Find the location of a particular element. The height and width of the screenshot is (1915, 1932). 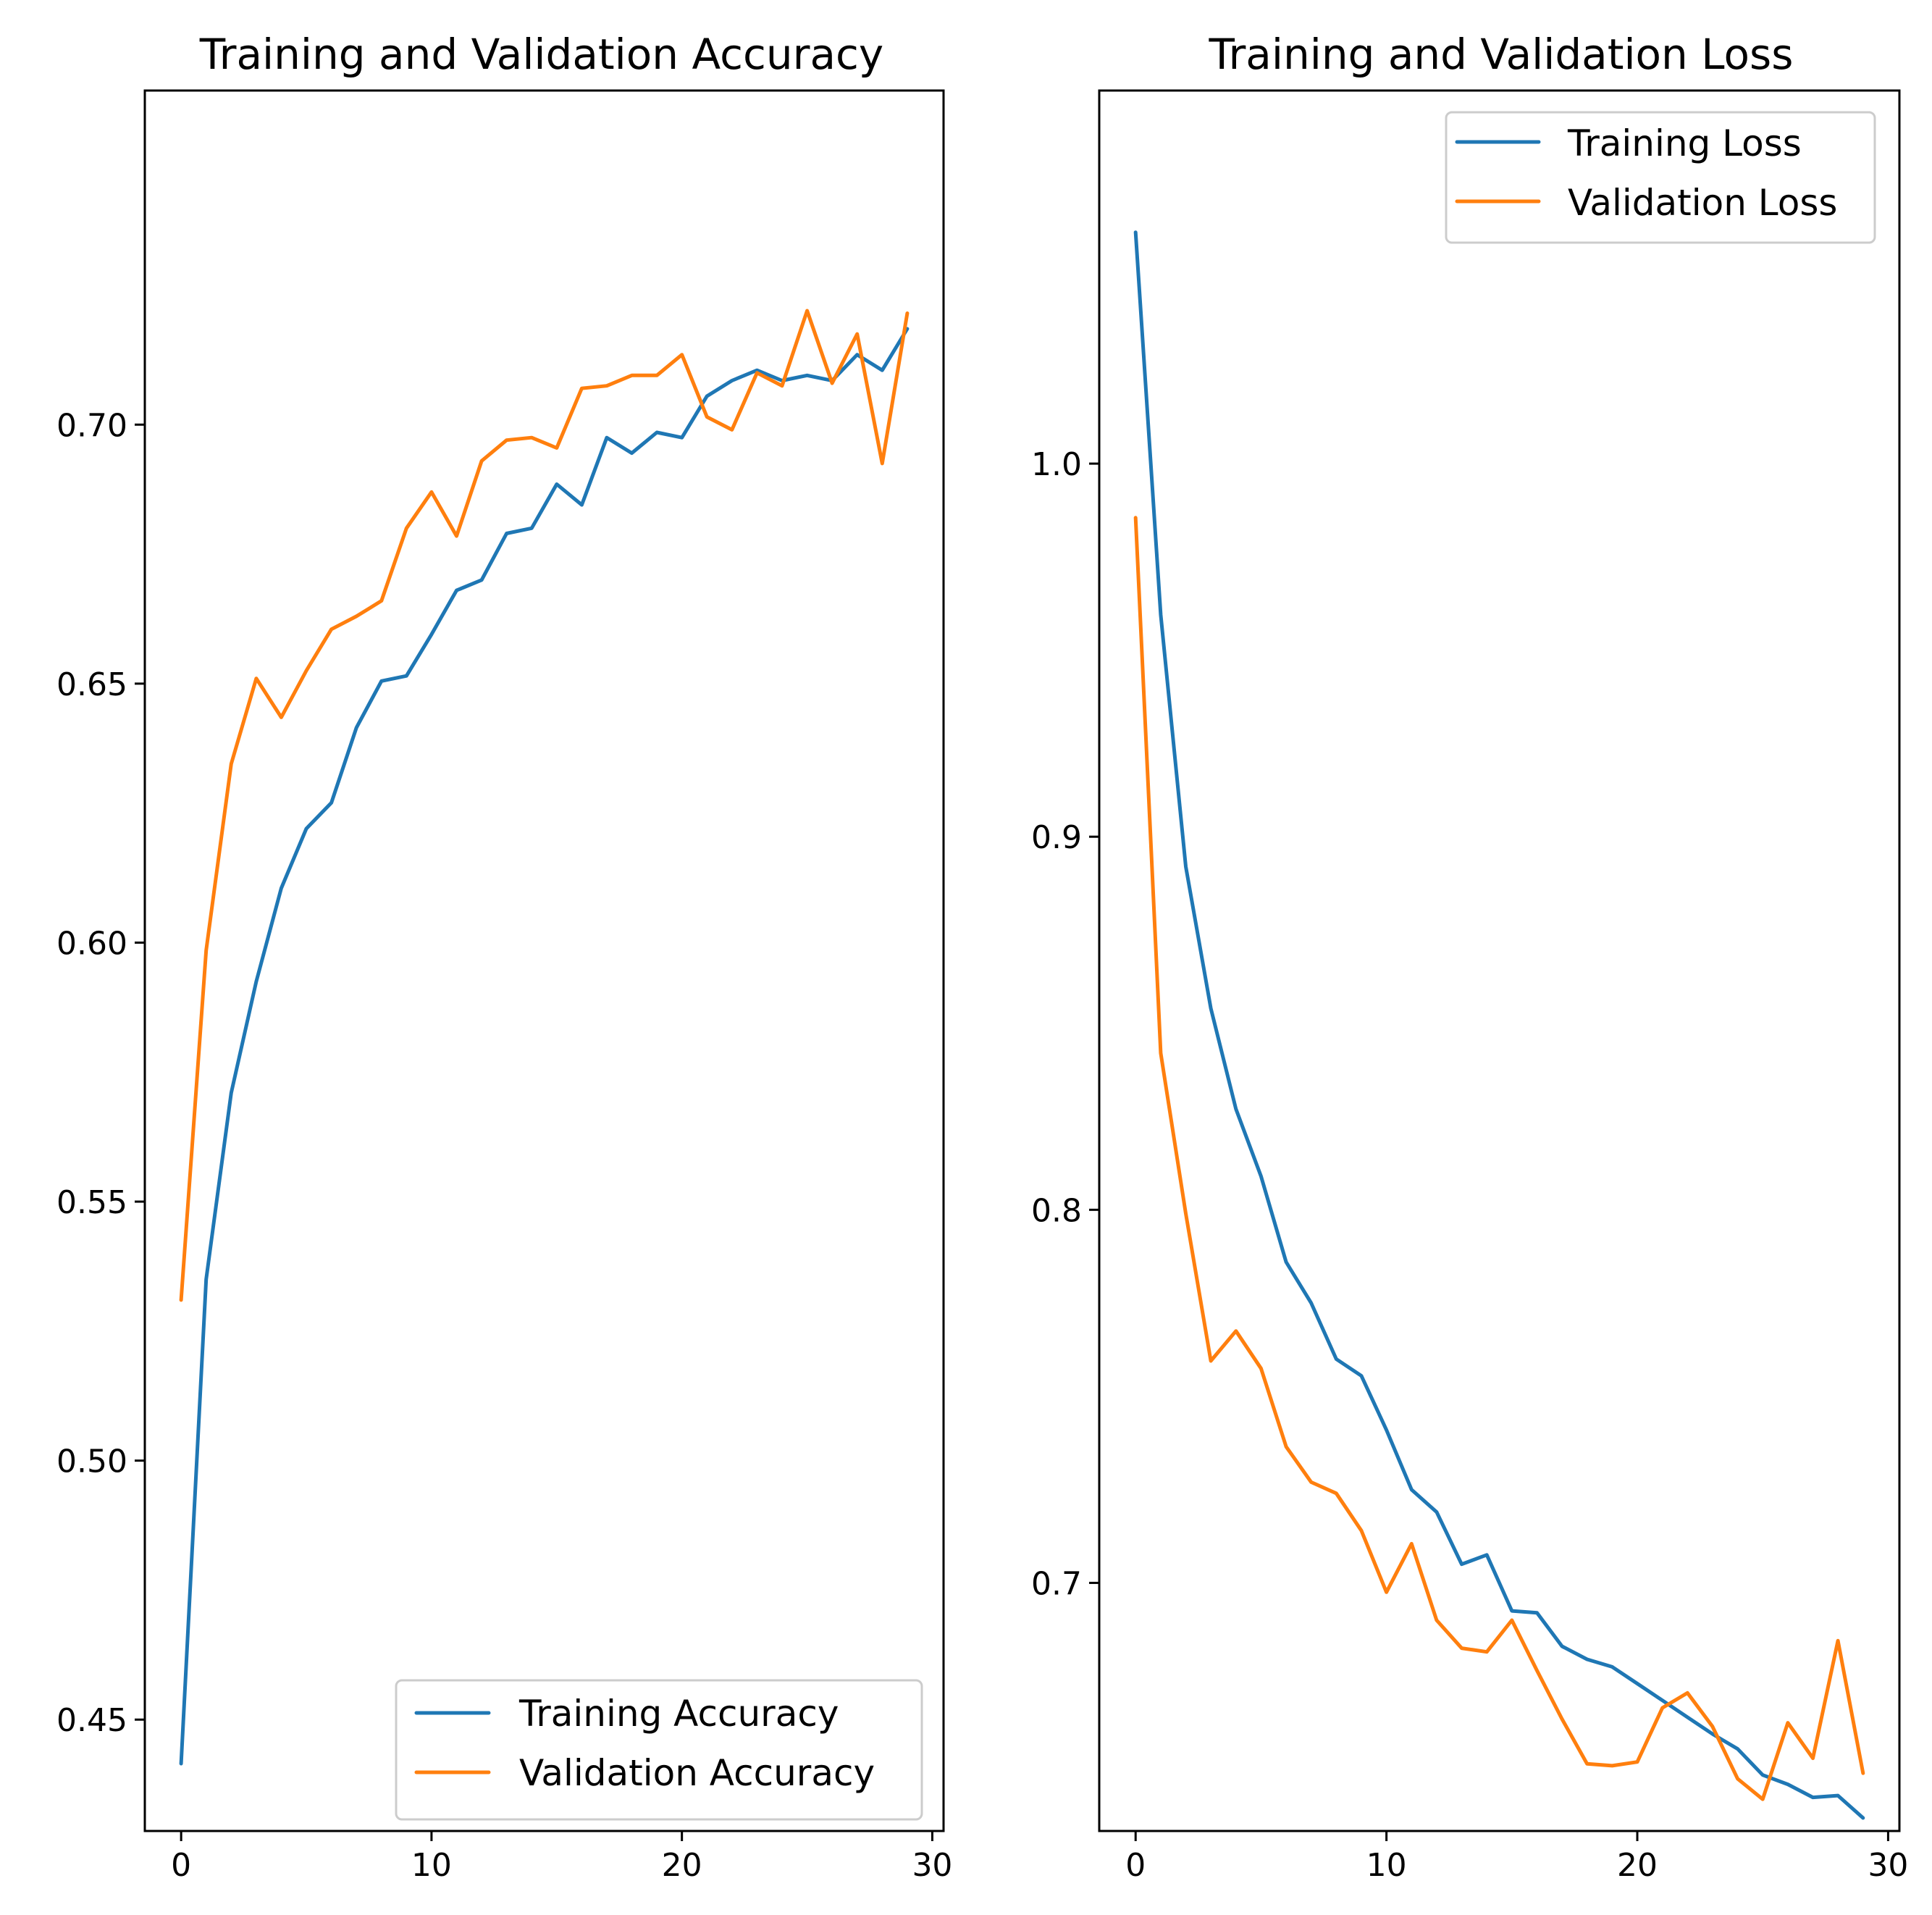

accuracy-x-tick-label: 30 is located at coordinates (932, 1866).